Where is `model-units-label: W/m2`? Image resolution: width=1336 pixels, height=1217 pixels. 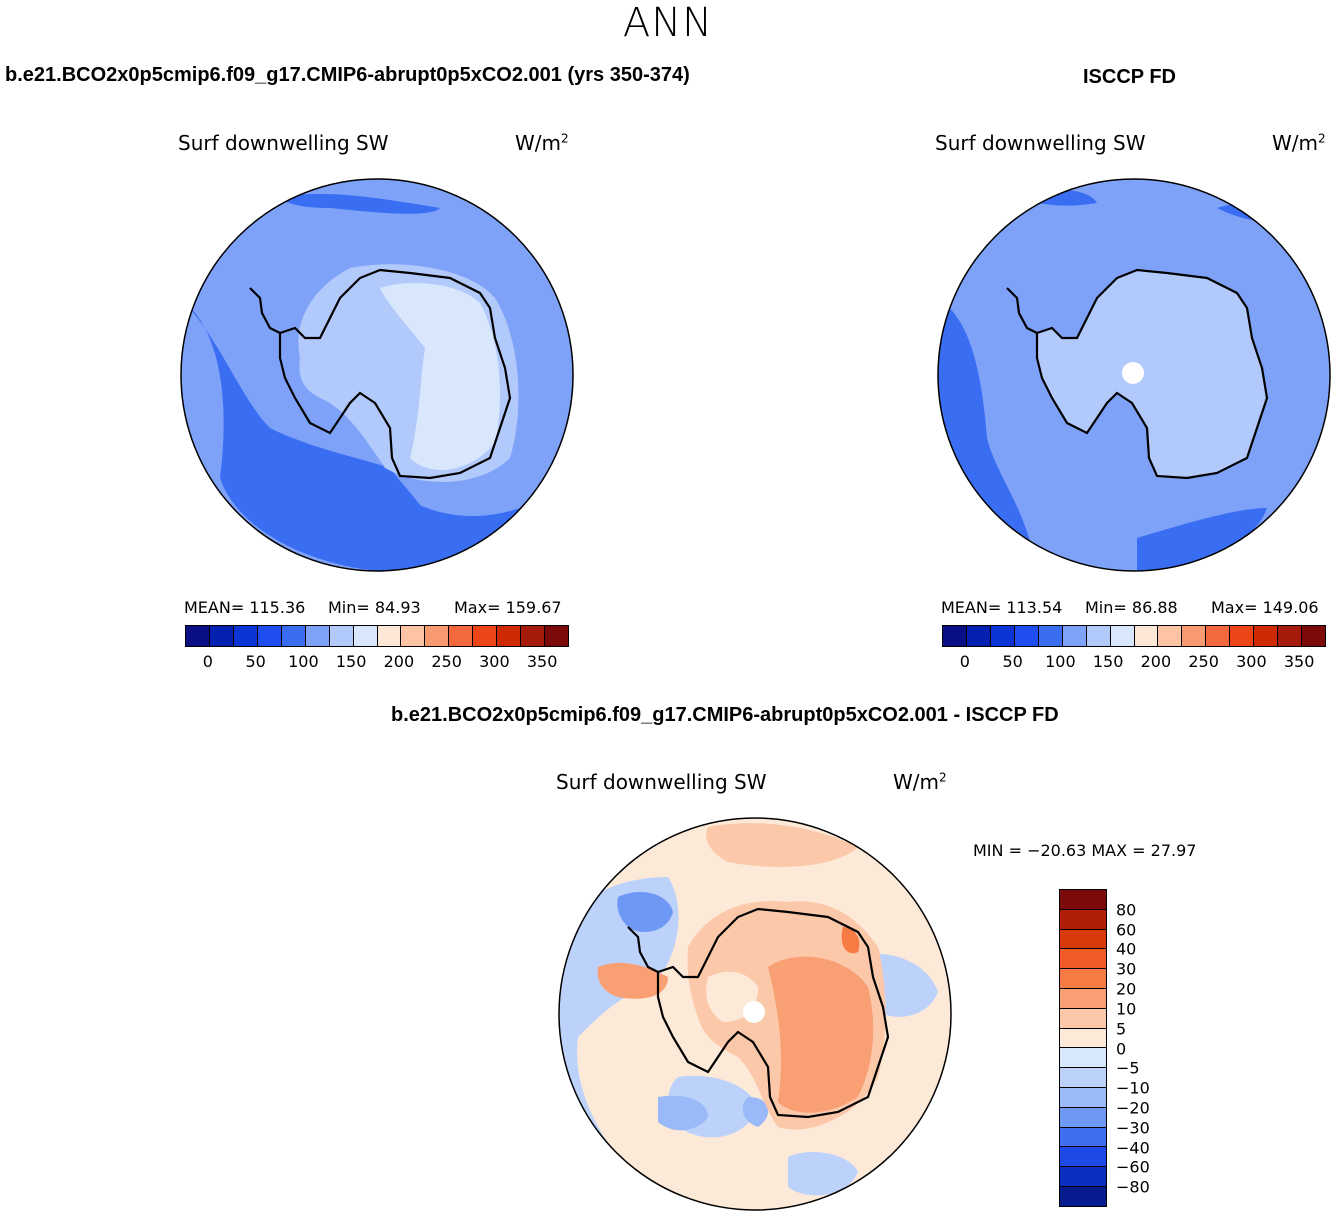 model-units-label: W/m2 is located at coordinates (542, 143).